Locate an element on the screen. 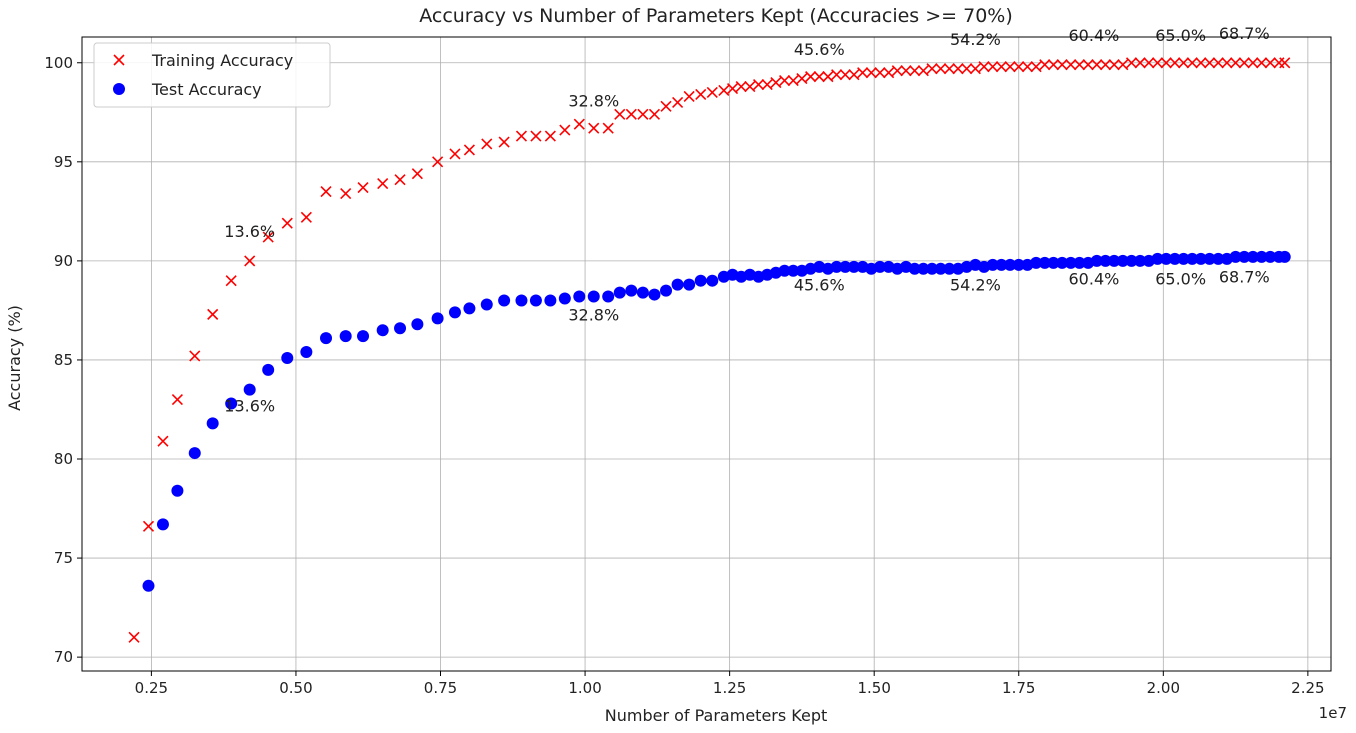 This screenshot has width=1356, height=733. y-tick-label: 70 is located at coordinates (63, 657).